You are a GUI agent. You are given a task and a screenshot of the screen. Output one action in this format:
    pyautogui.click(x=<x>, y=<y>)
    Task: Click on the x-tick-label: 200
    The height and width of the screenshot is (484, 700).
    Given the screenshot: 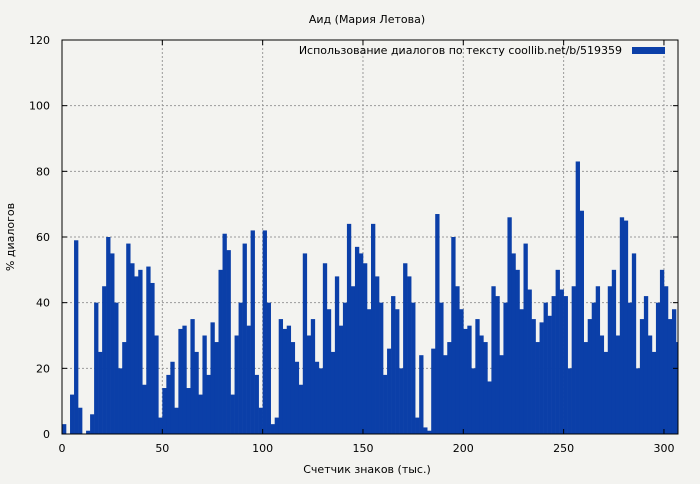 What is the action you would take?
    pyautogui.click(x=463, y=448)
    